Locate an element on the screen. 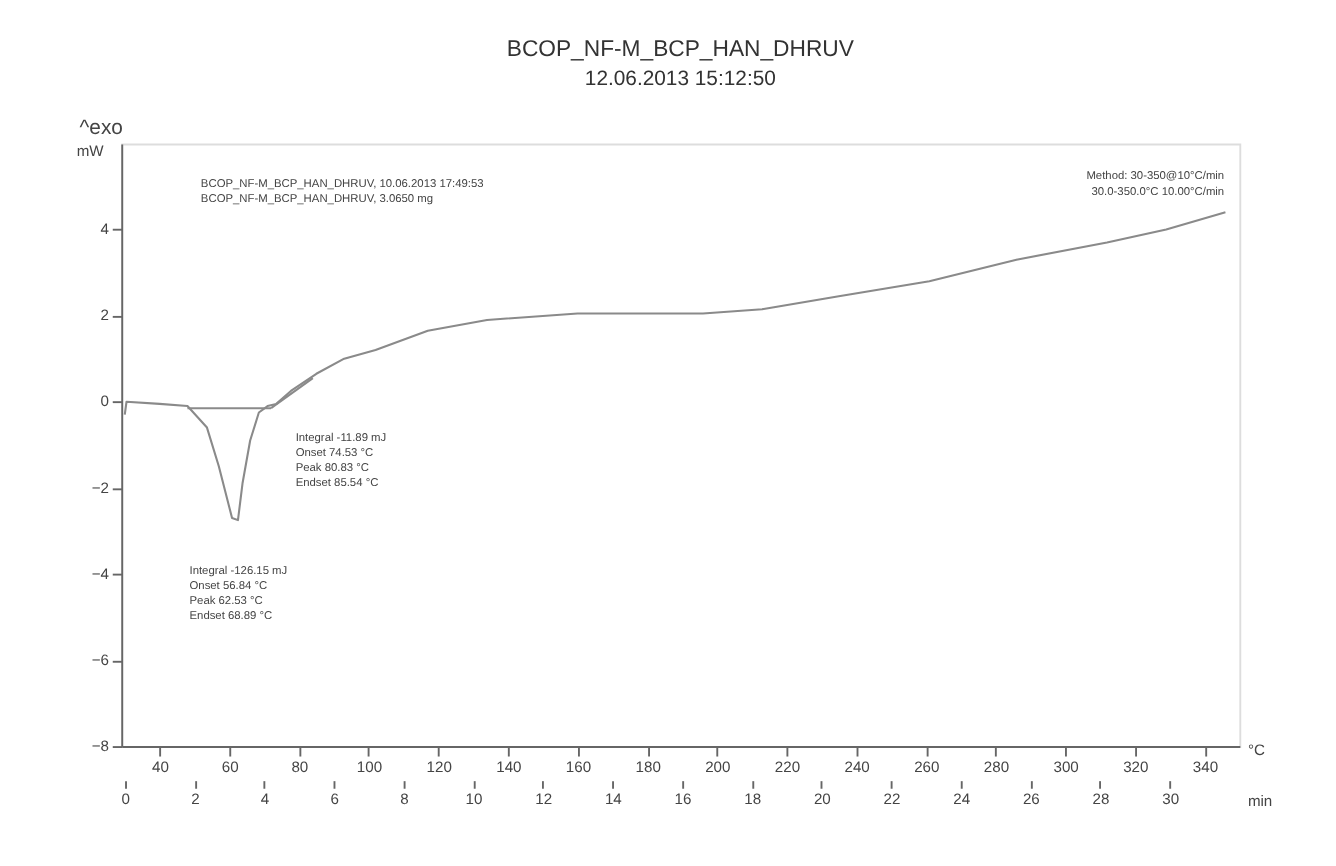  x-tick-label: 300 is located at coordinates (1066, 766).